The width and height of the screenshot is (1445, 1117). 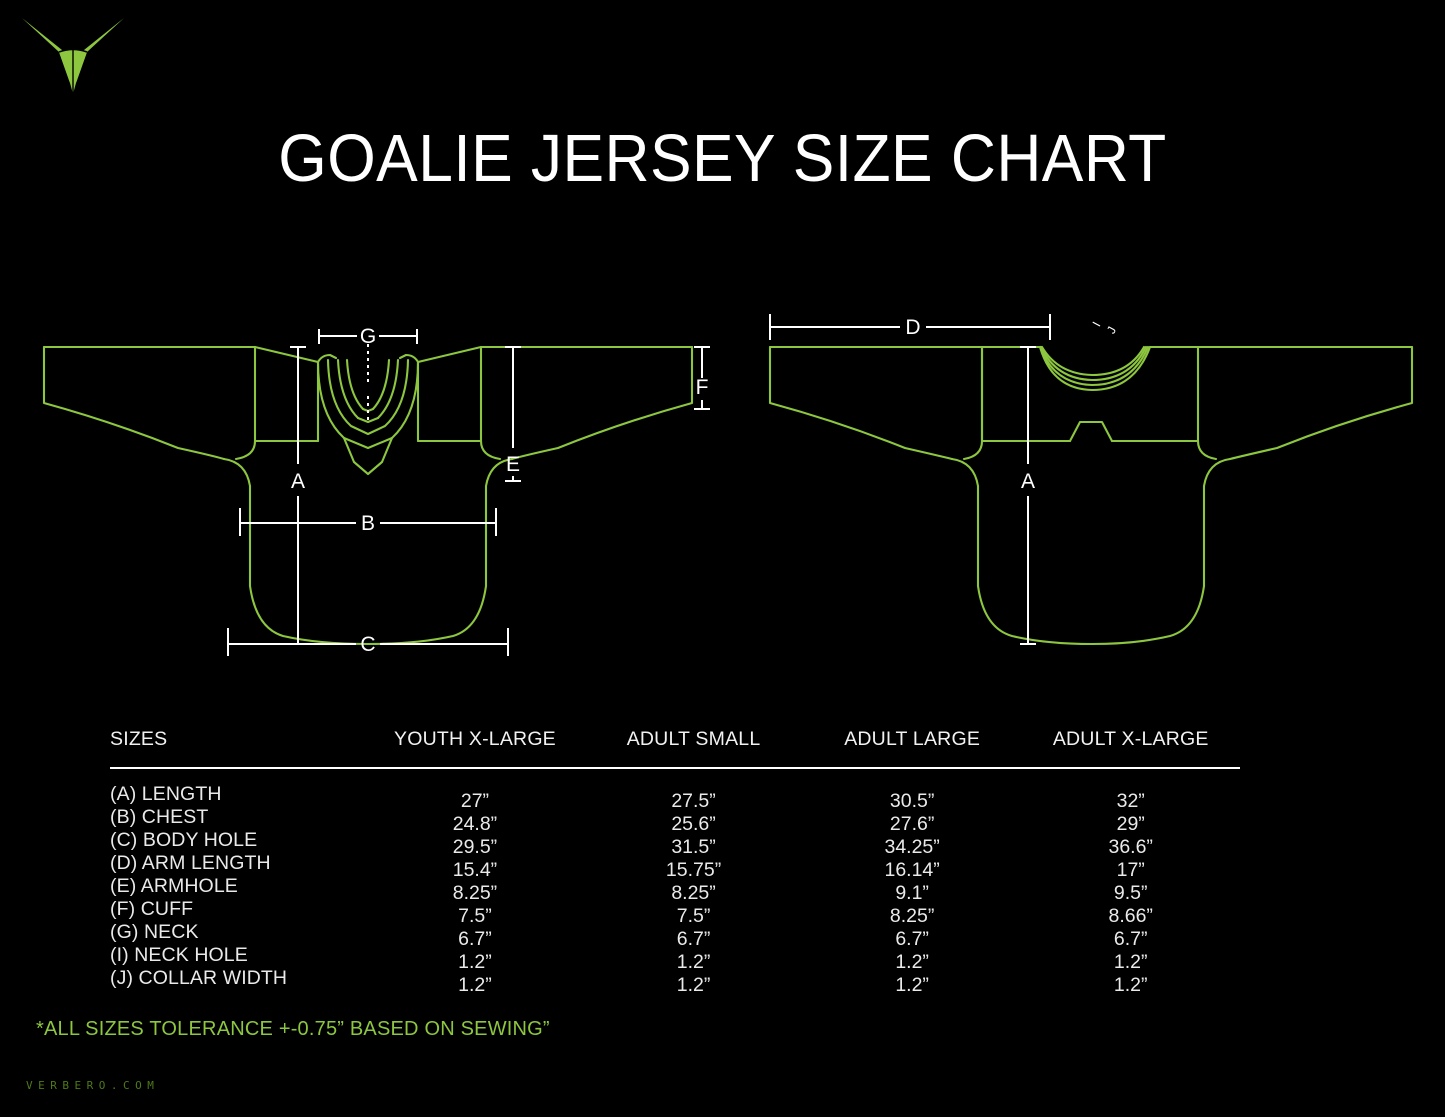 What do you see at coordinates (179, 955) in the screenshot?
I see `measure-label: (I) NECK HOLE` at bounding box center [179, 955].